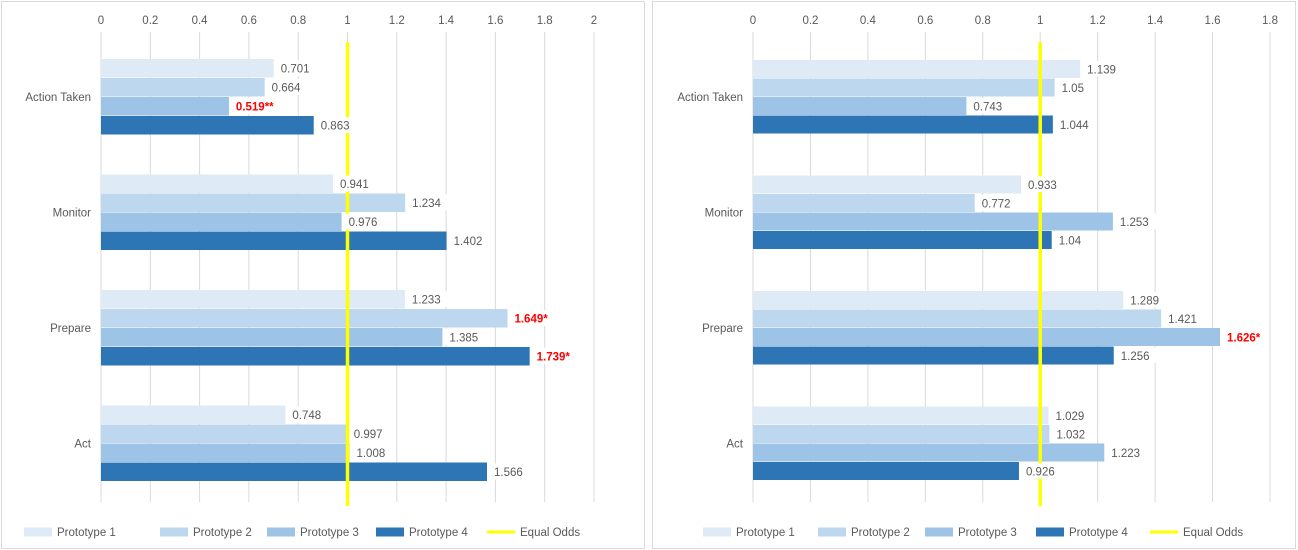 The height and width of the screenshot is (550, 1298). Describe the element at coordinates (294, 471) in the screenshot. I see `bar-prototype-4-act` at that location.